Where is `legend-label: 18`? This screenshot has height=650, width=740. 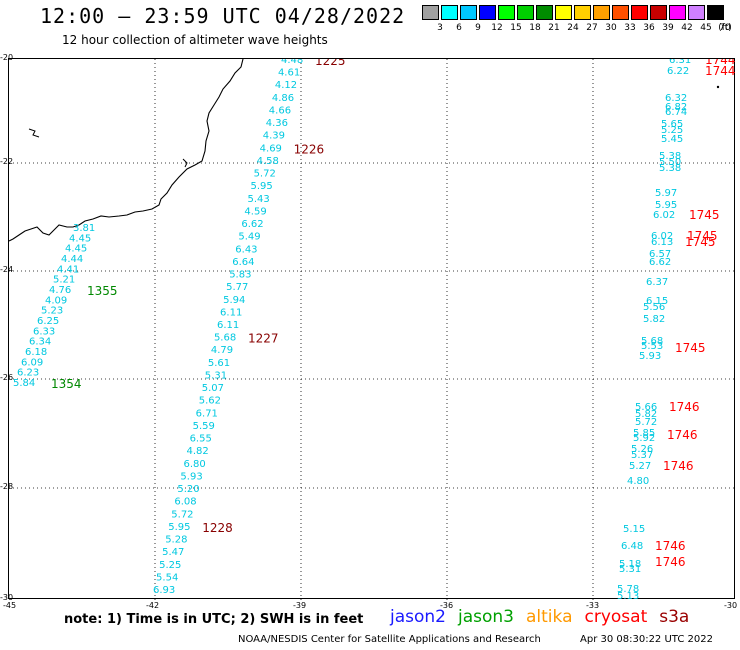 legend-label: 18 is located at coordinates (535, 28).